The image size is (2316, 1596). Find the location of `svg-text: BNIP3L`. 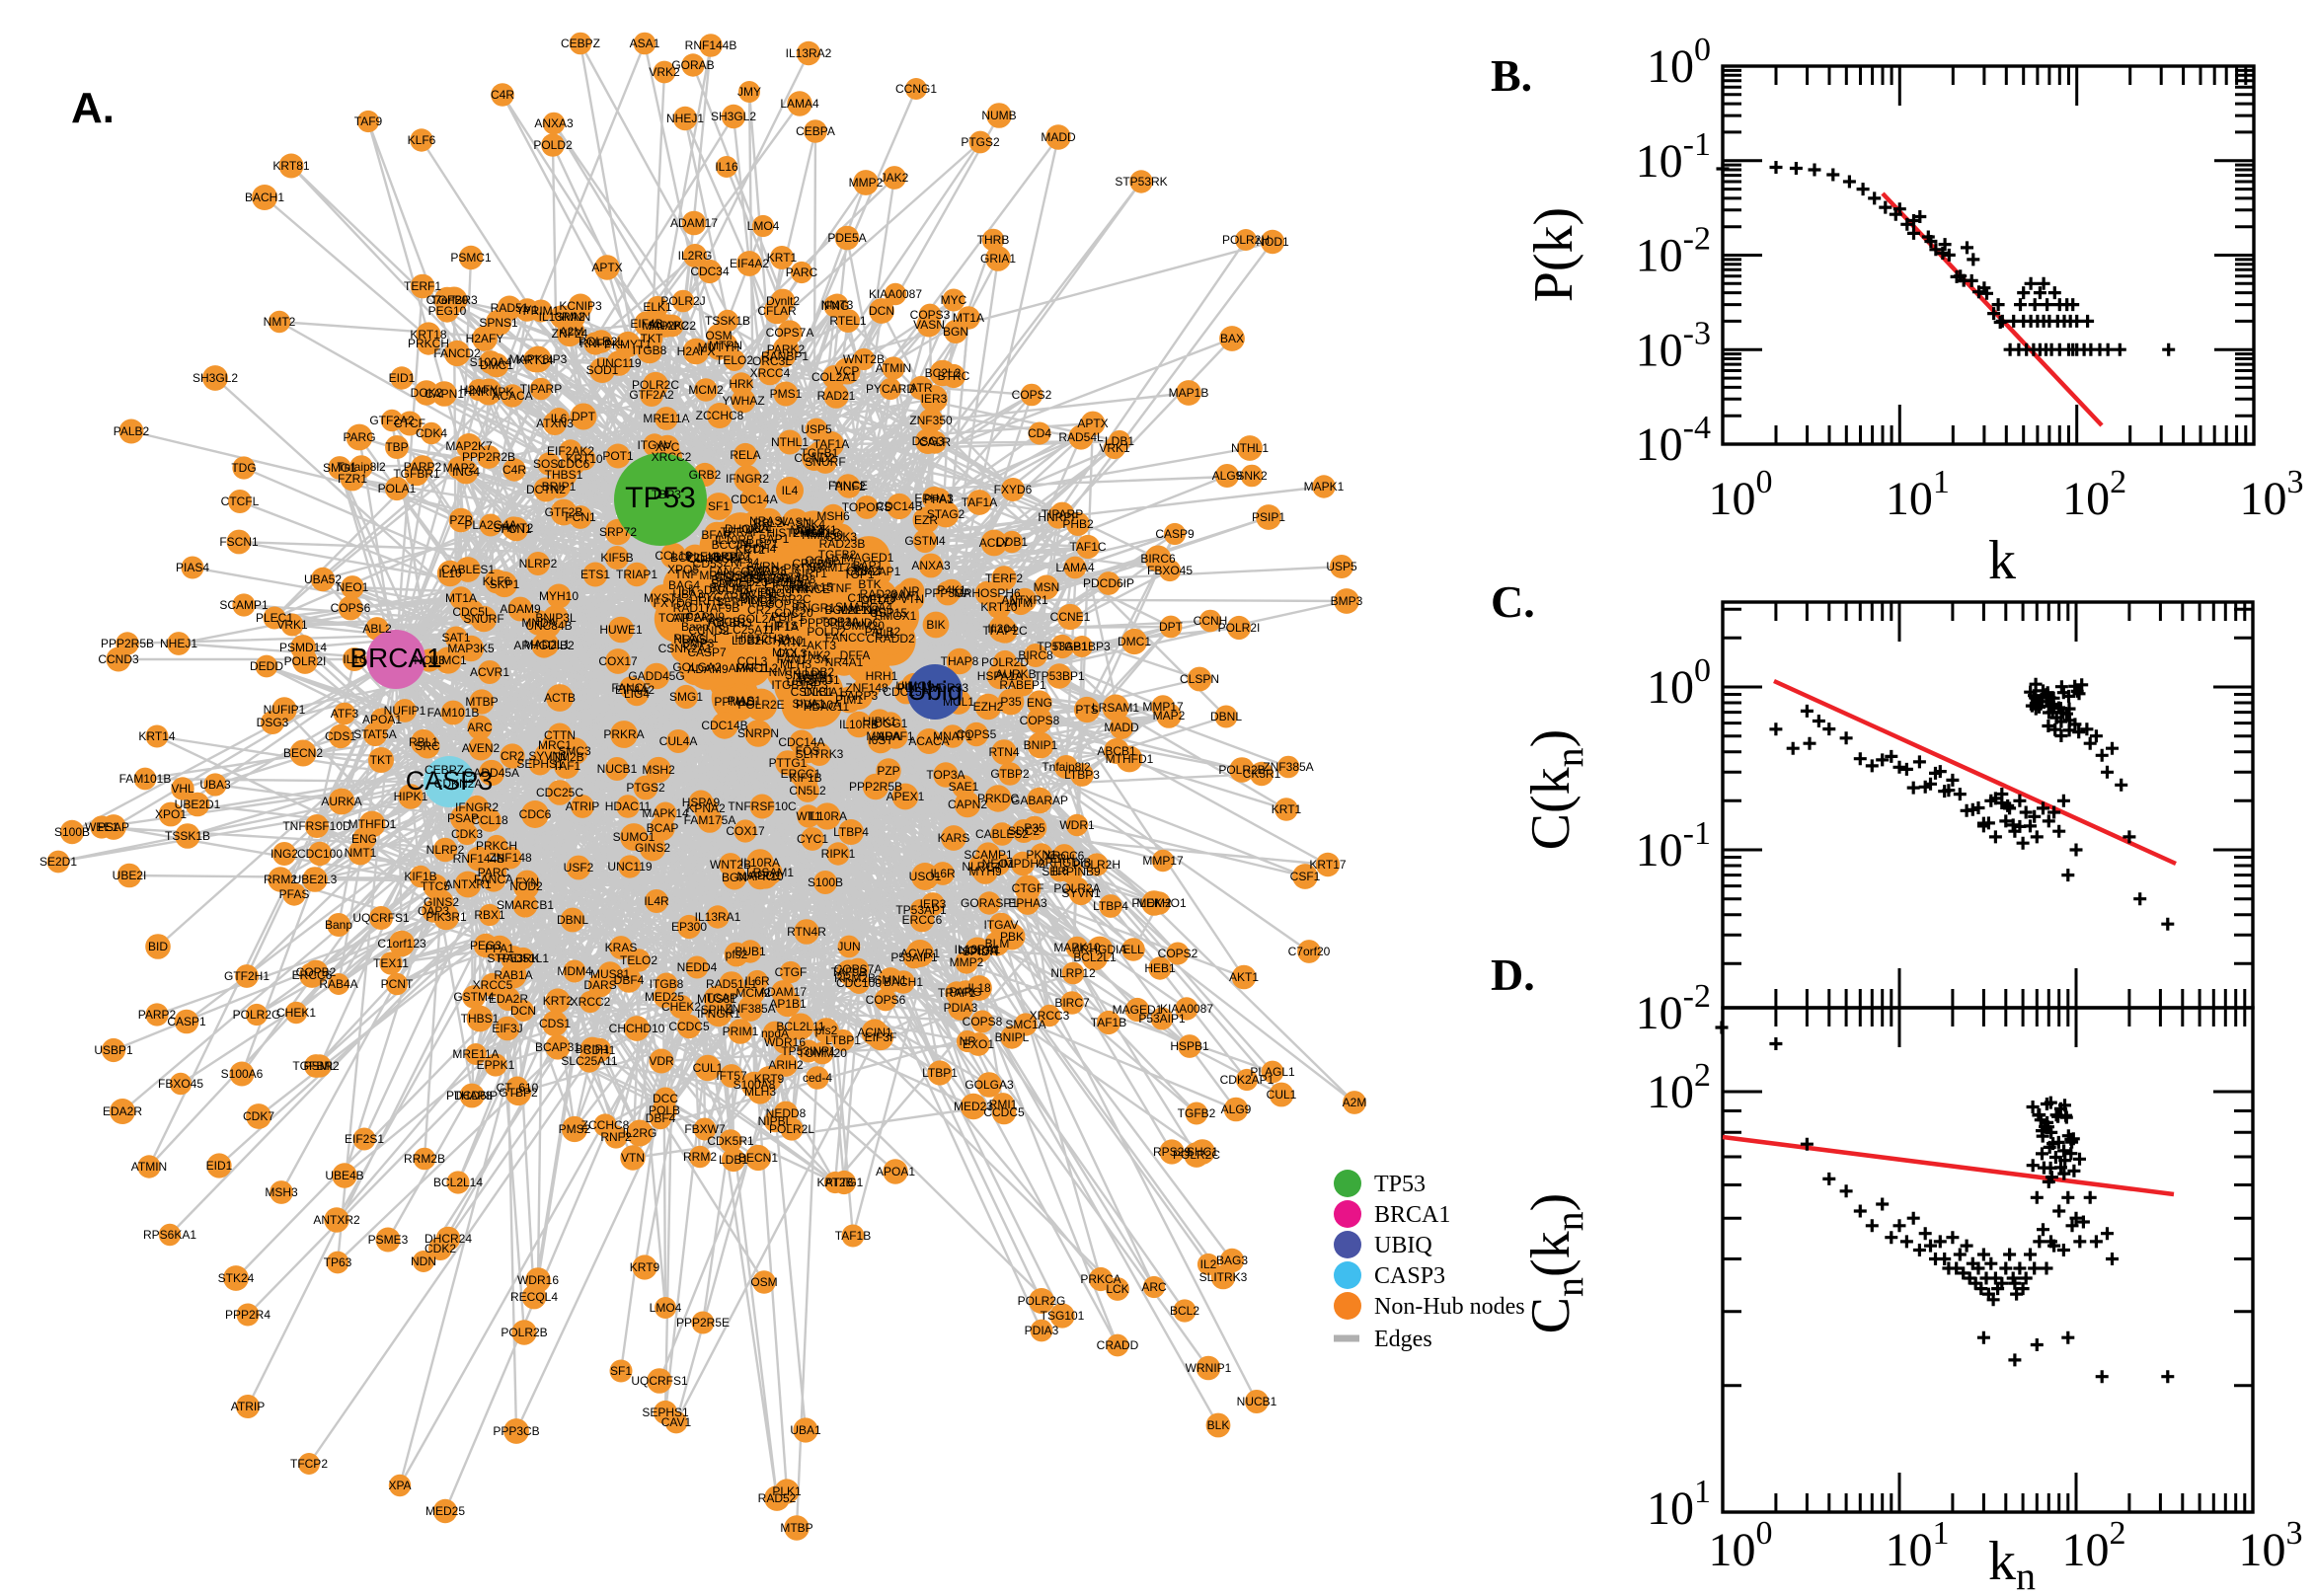

svg-text: BNIP3L is located at coordinates (556, 618).